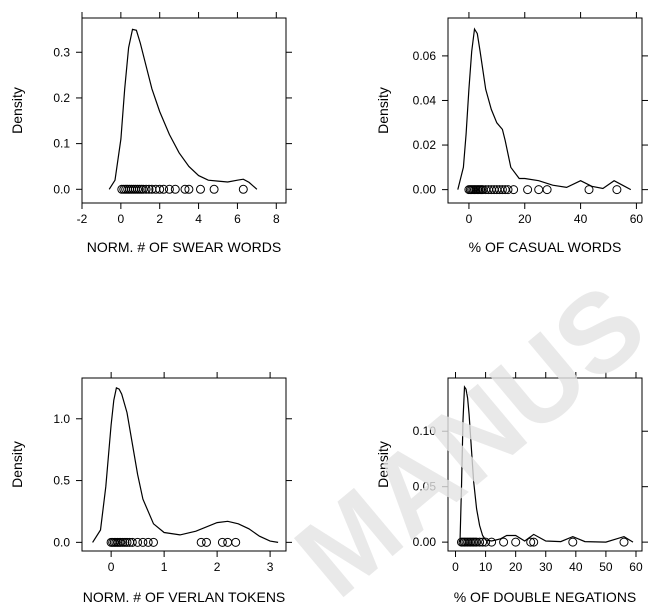 Image resolution: width=659 pixels, height=611 pixels. What do you see at coordinates (237, 219) in the screenshot?
I see `x-tick-label: 6` at bounding box center [237, 219].